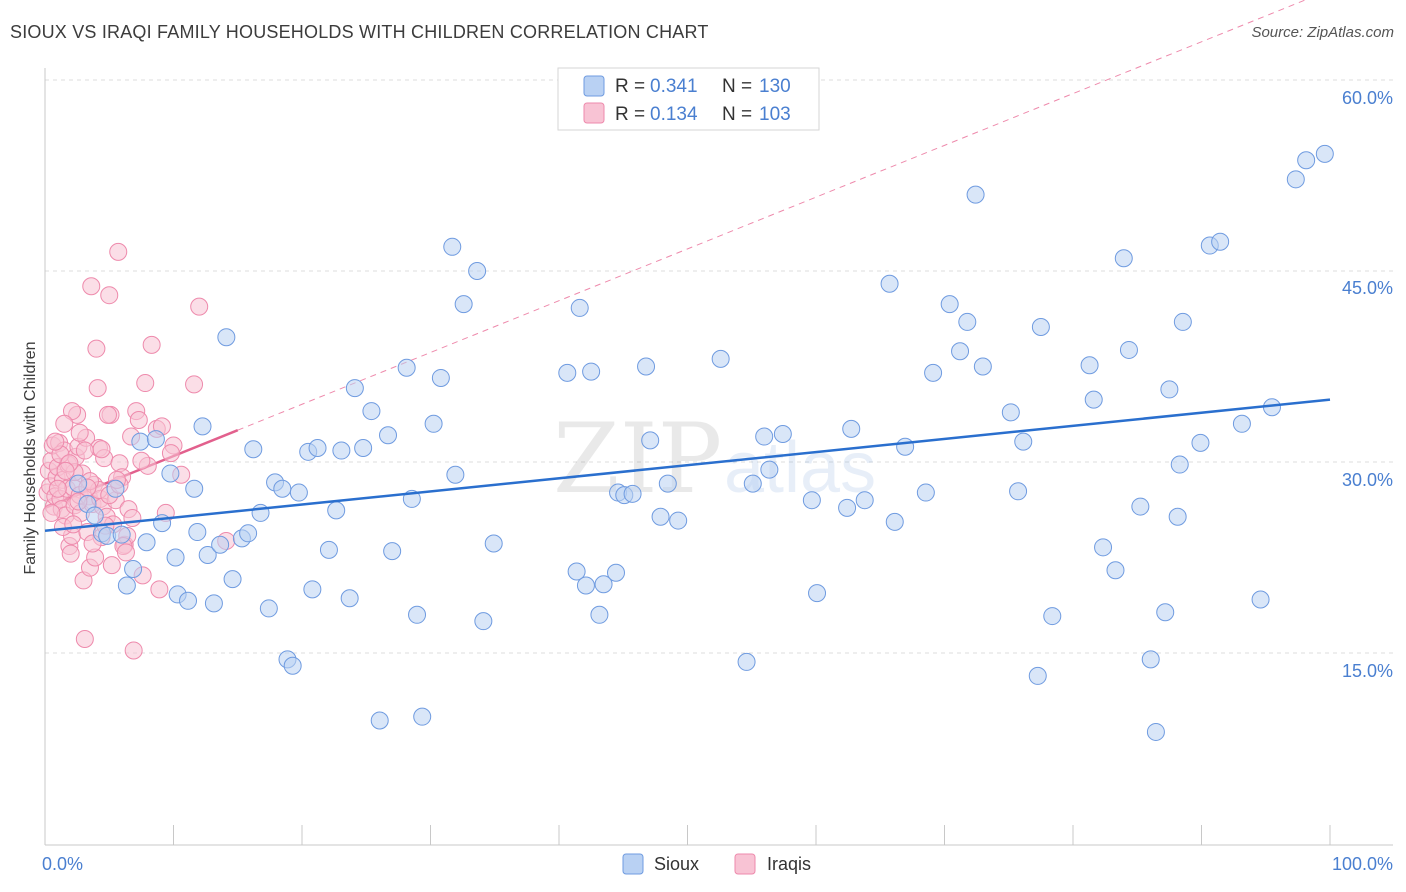 The height and width of the screenshot is (892, 1406). What do you see at coordinates (714, 459) in the screenshot?
I see `watermark: ZIP atlas` at bounding box center [714, 459].